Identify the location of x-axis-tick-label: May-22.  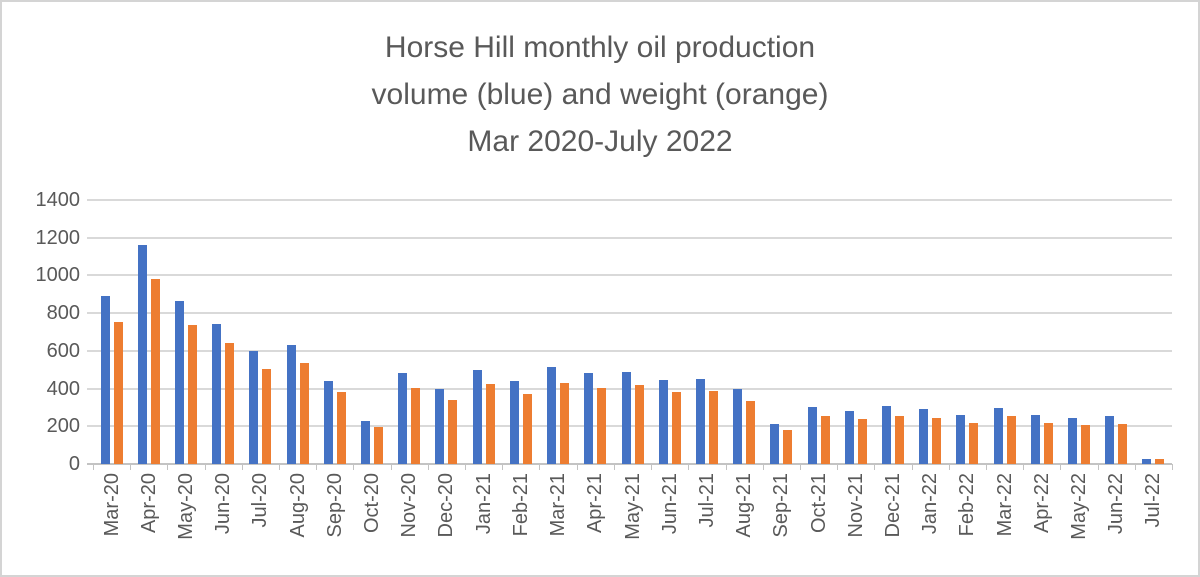
(1079, 506).